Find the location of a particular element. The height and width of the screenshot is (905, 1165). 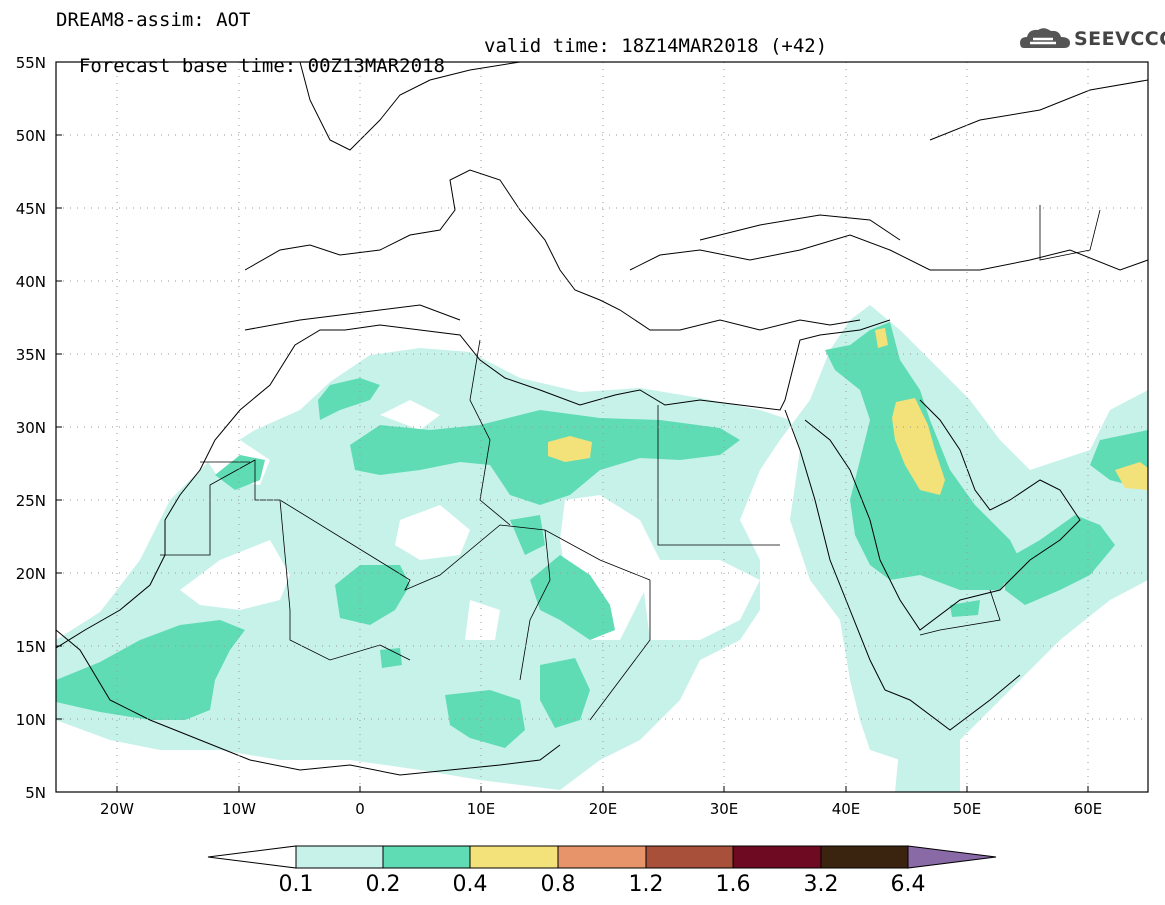

lat-label: 5N is located at coordinates (35, 793).